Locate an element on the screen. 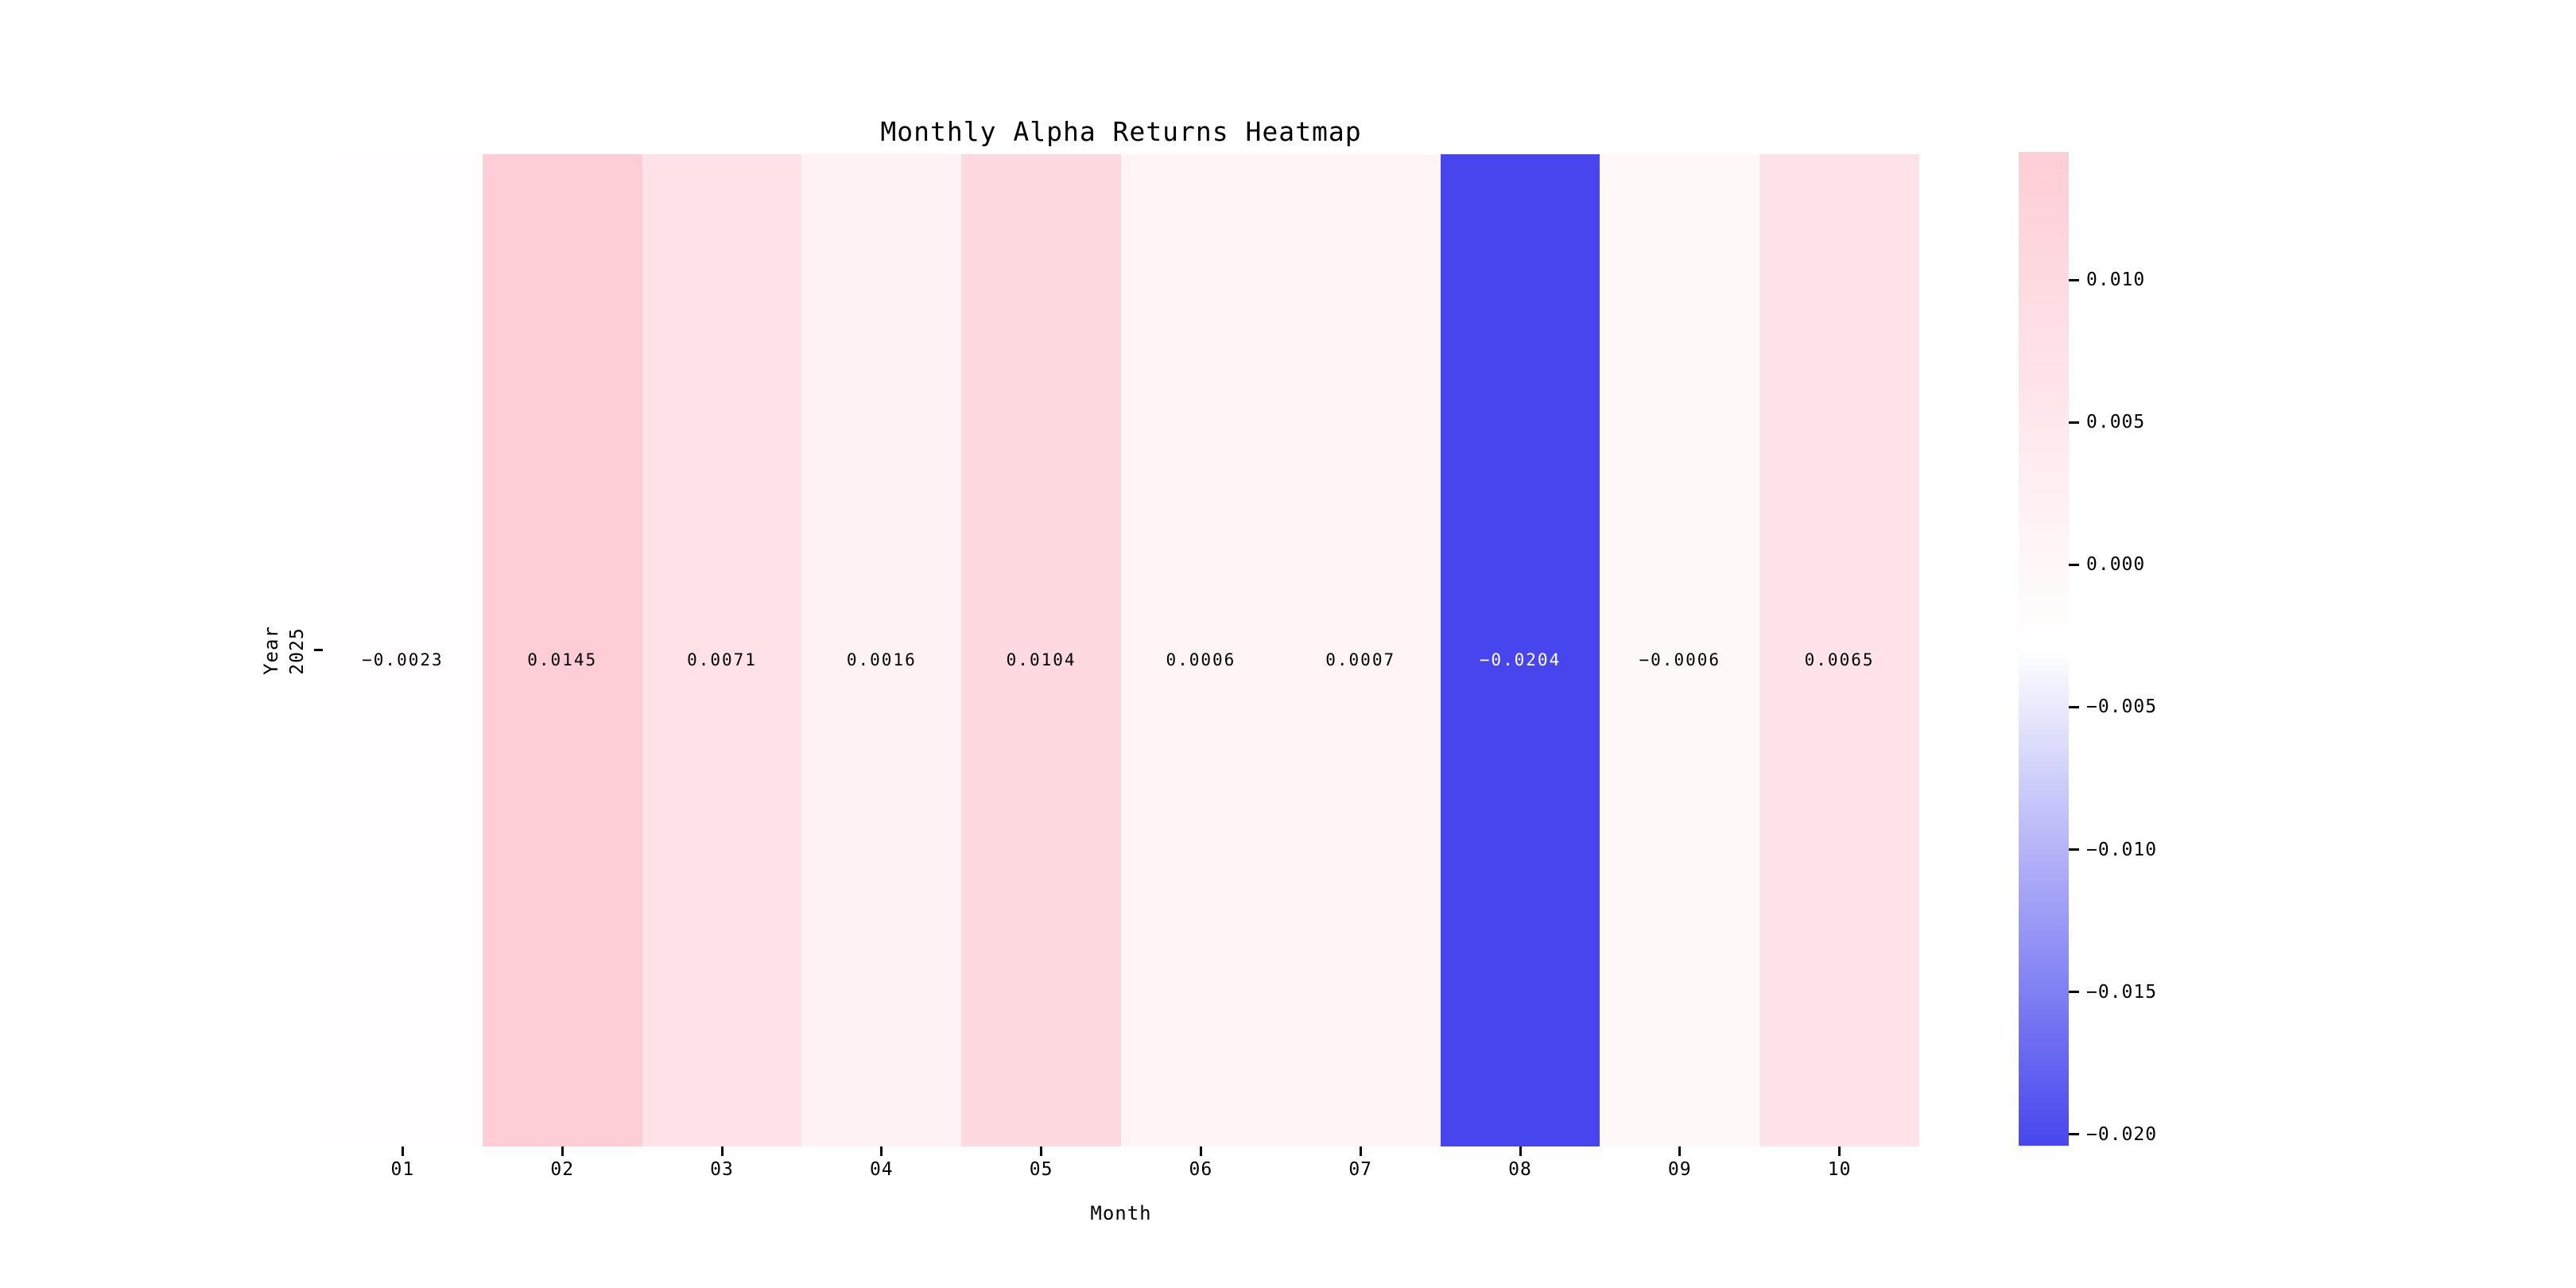  heatmap-cell: 0.0016 is located at coordinates (881, 650).